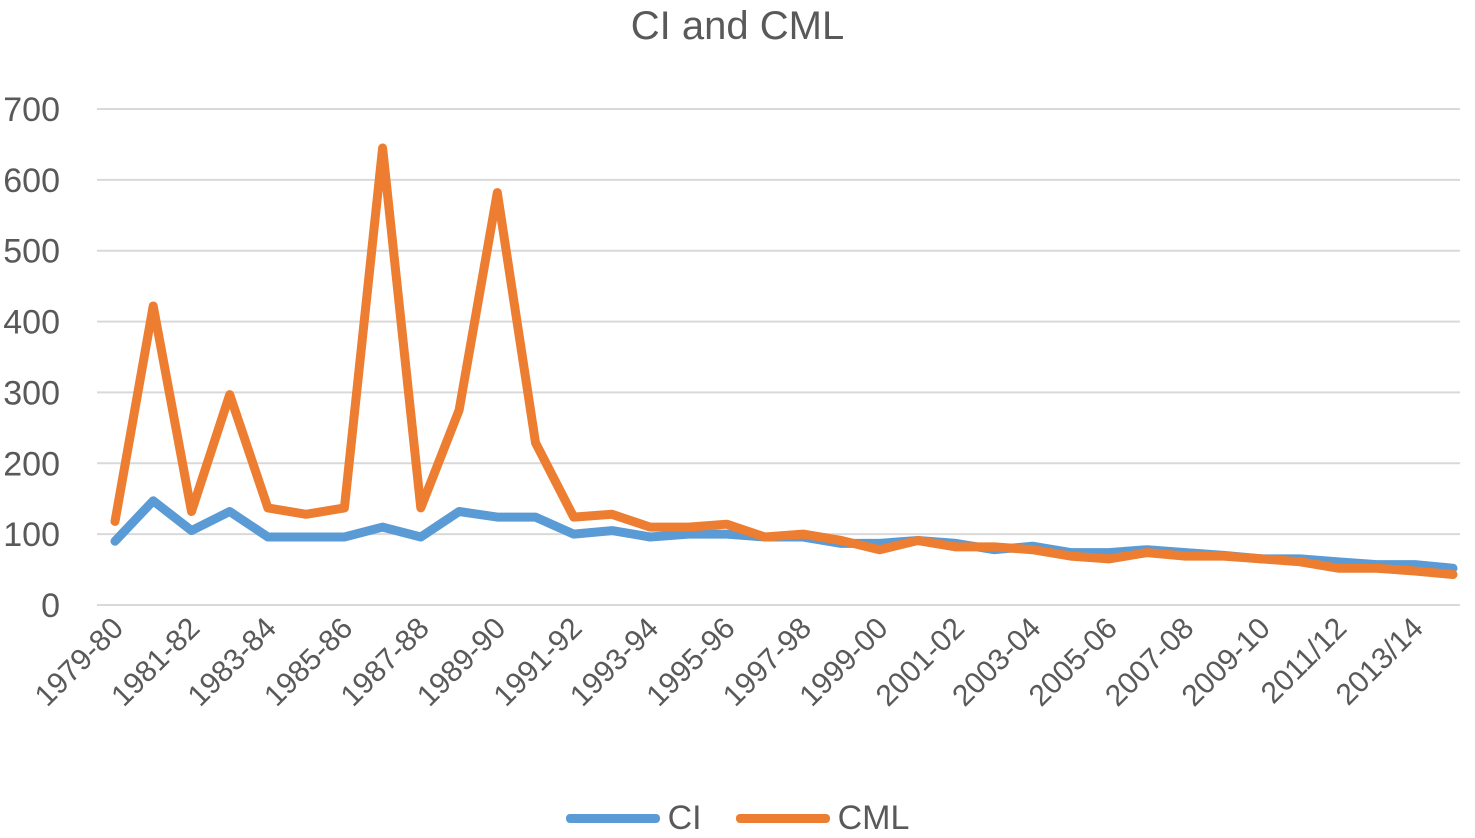 This screenshot has width=1475, height=838. I want to click on y-tick-label: 500, so click(31, 252).